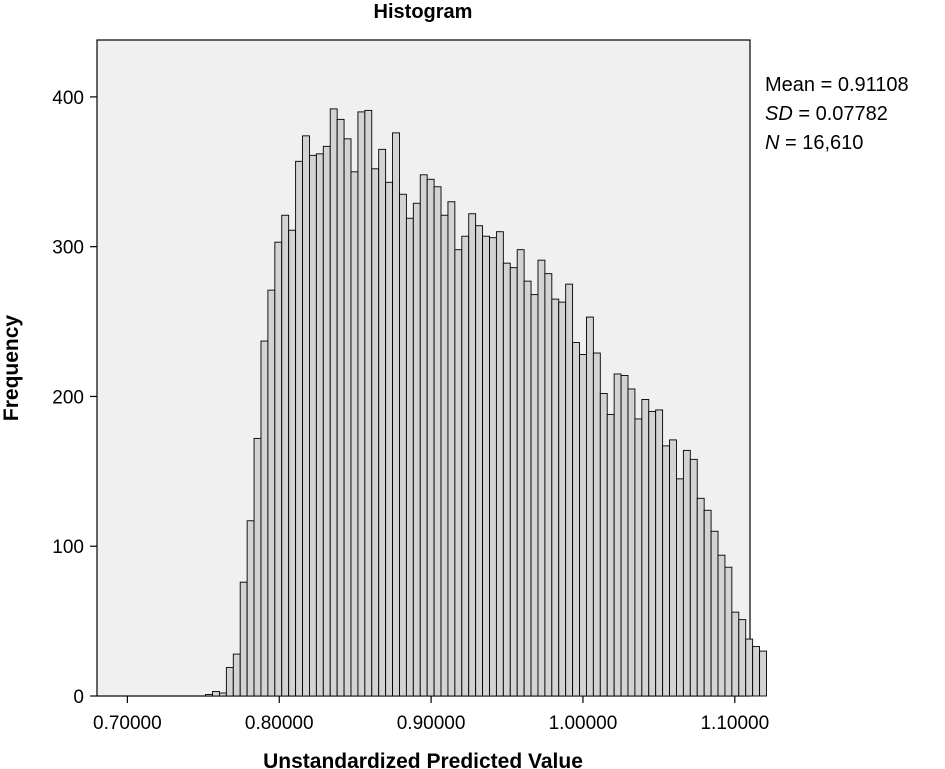 Image resolution: width=945 pixels, height=769 pixels. Describe the element at coordinates (68, 248) in the screenshot. I see `y-tick-label: 300` at that location.